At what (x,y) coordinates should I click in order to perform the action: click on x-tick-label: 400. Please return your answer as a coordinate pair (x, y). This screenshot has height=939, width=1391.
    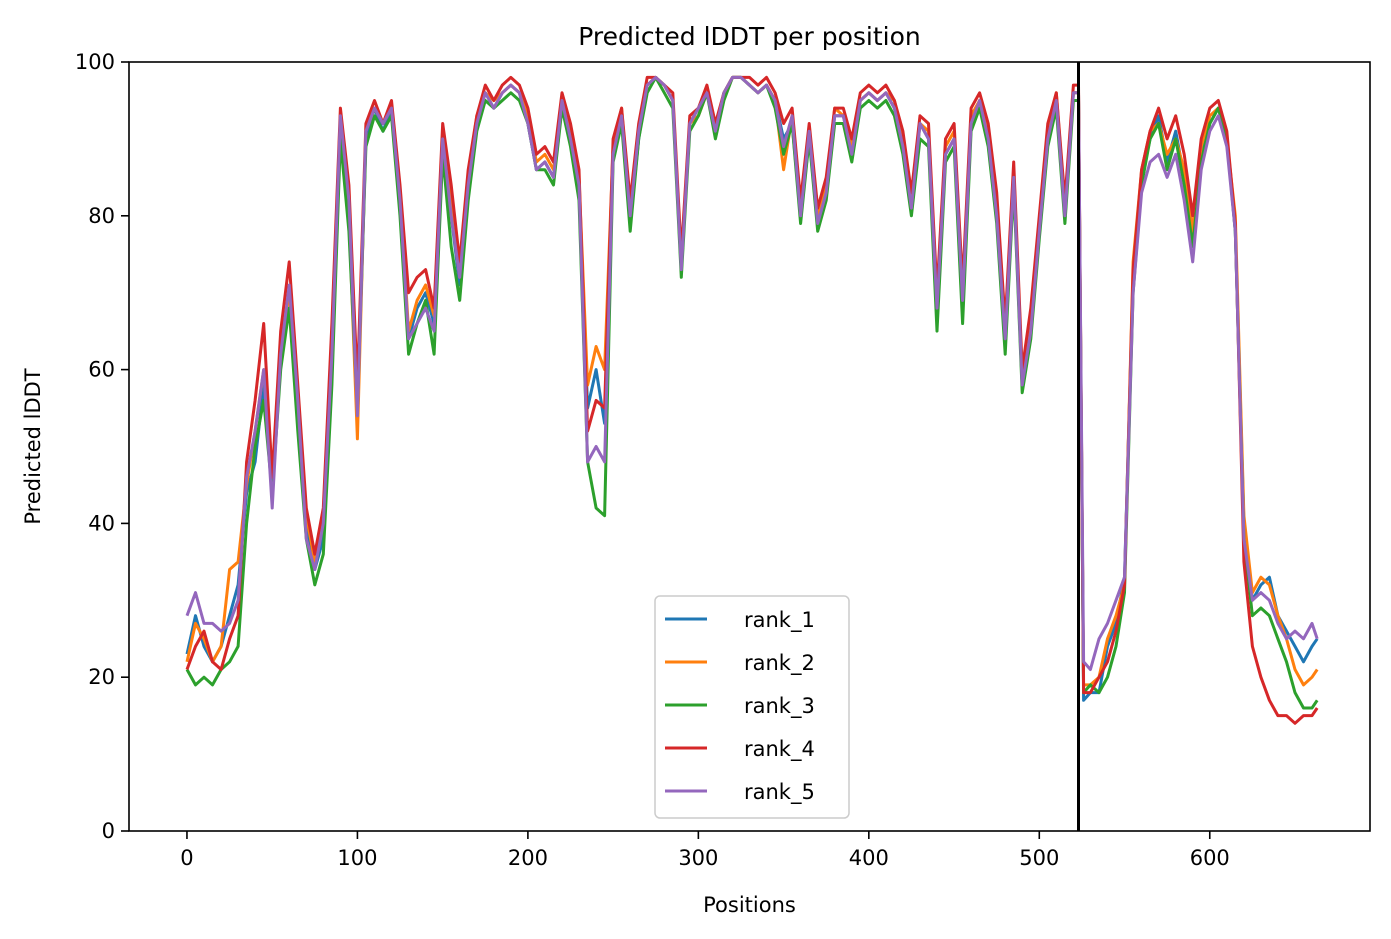
    Looking at the image, I should click on (869, 858).